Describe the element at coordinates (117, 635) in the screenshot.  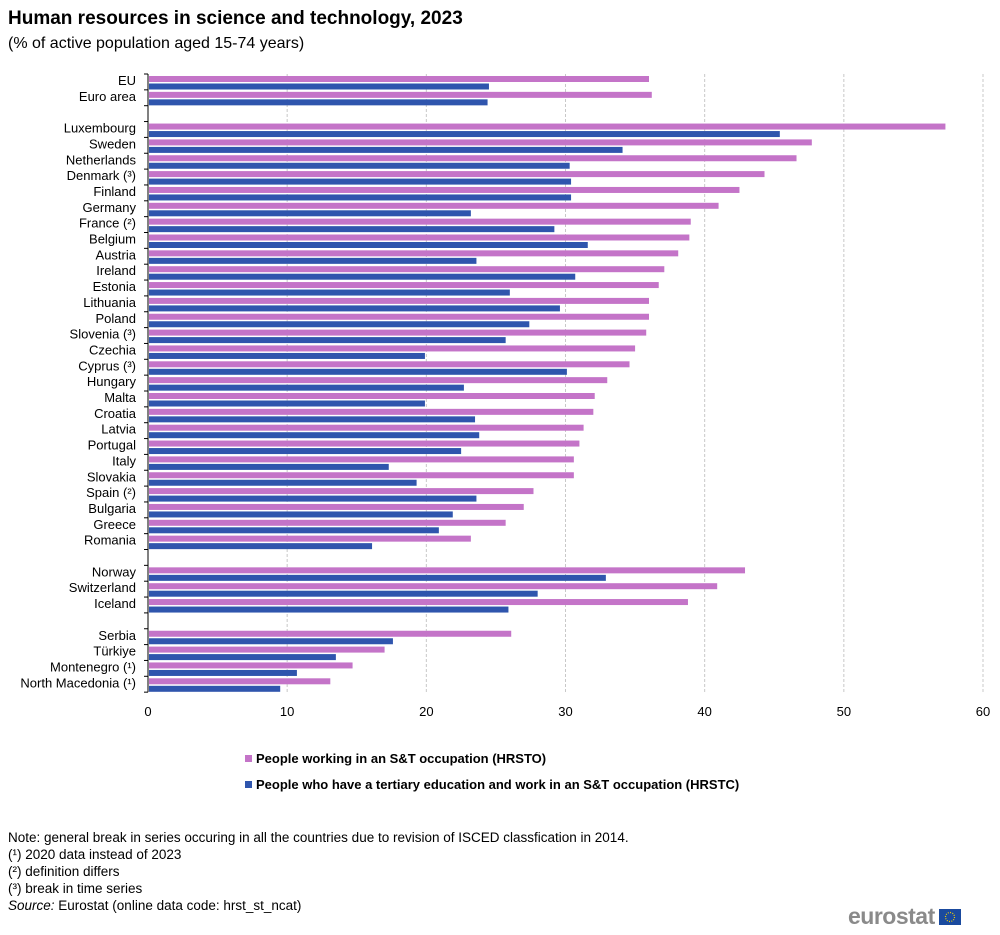
I see `category-label: Serbia` at that location.